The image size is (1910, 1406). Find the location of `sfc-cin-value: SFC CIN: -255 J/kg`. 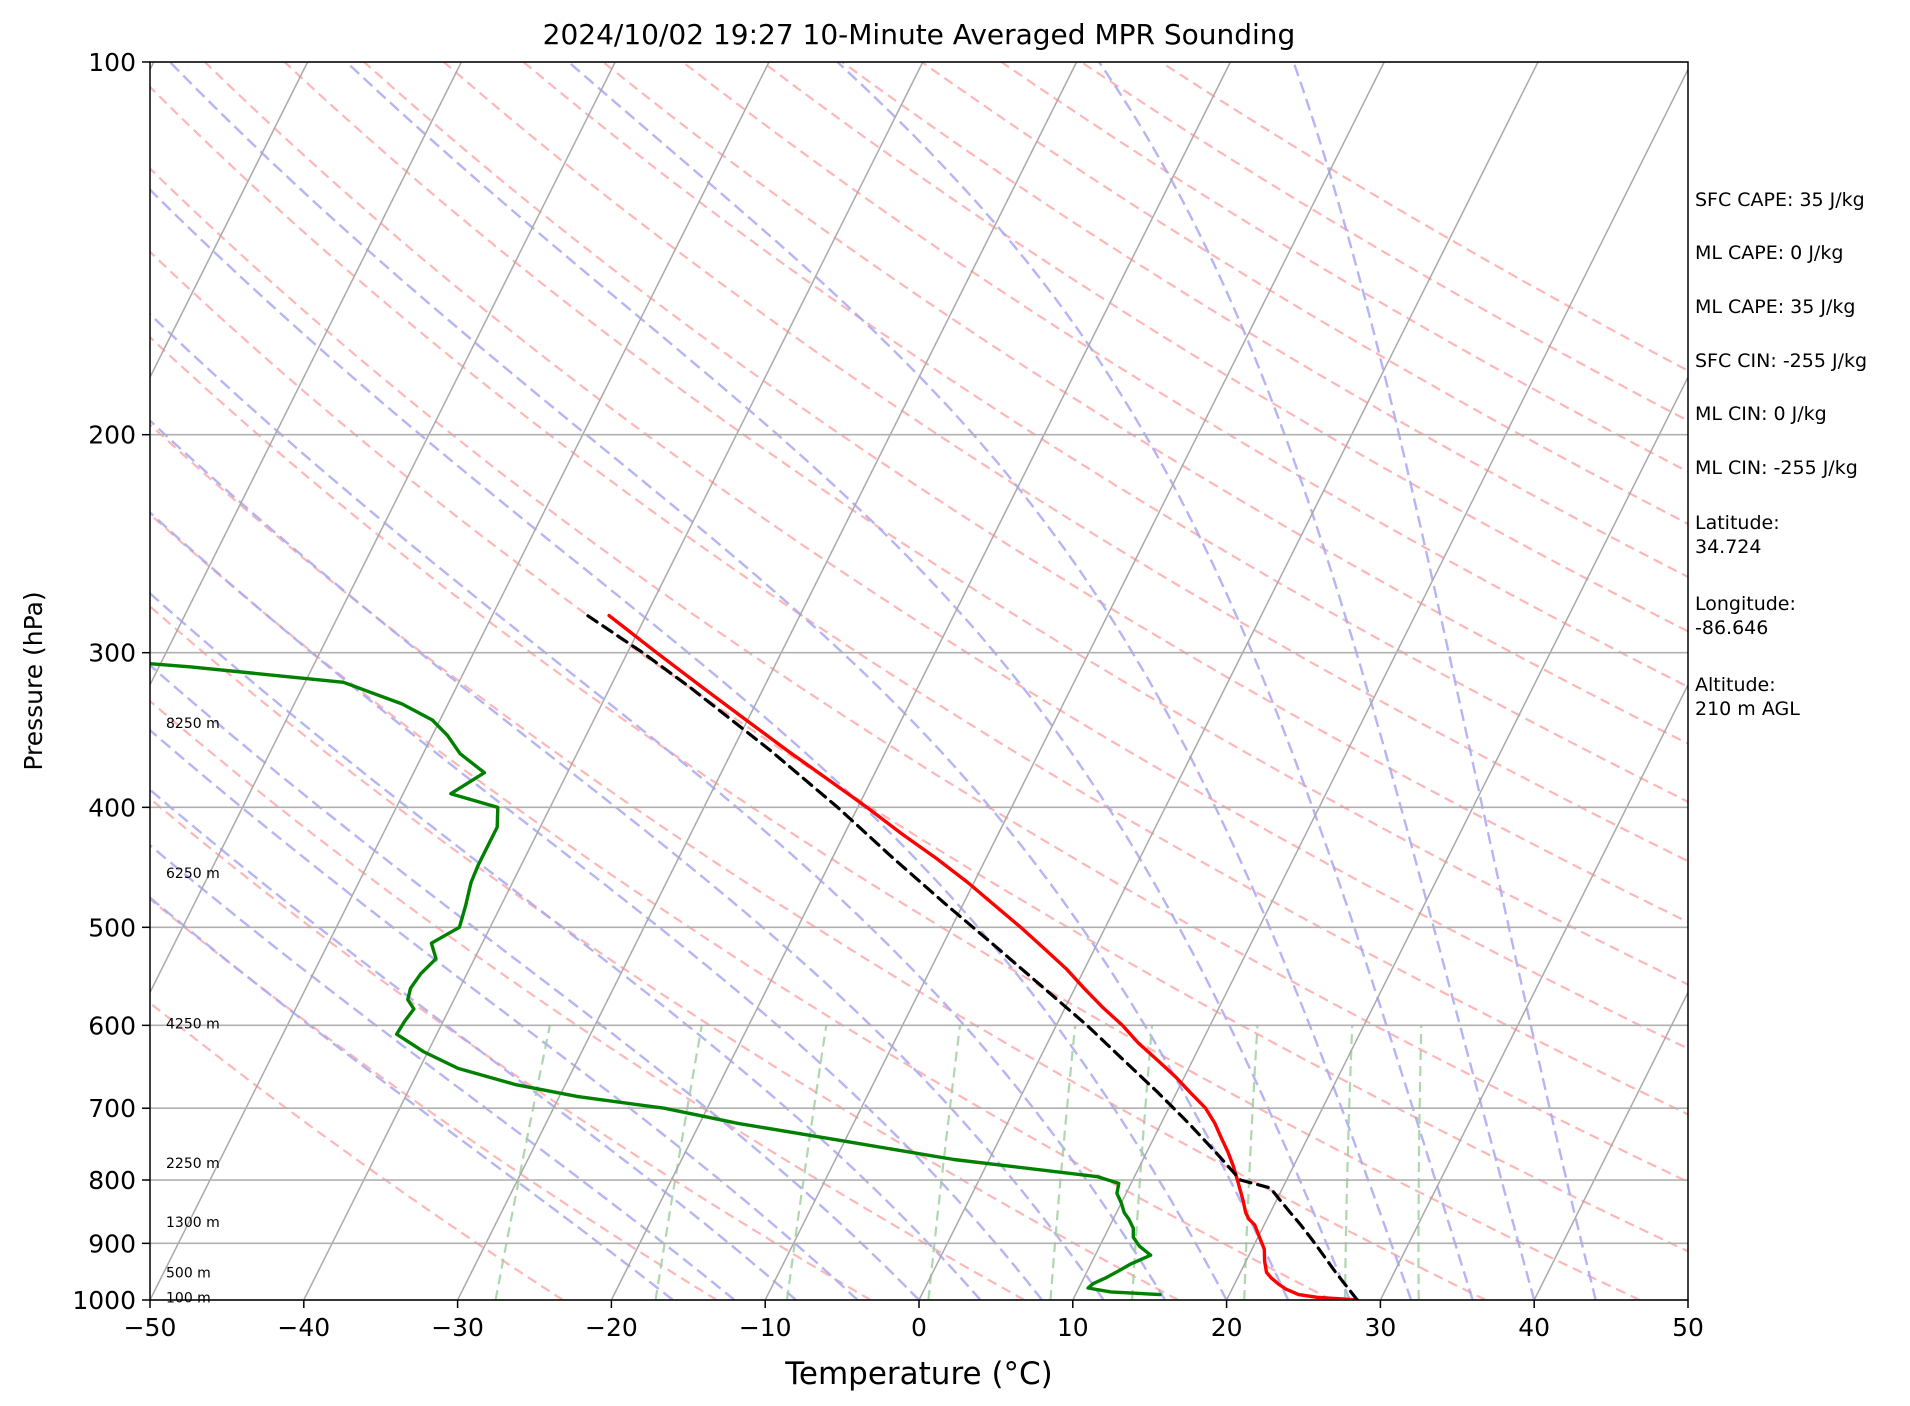

sfc-cin-value: SFC CIN: -255 J/kg is located at coordinates (1781, 361).